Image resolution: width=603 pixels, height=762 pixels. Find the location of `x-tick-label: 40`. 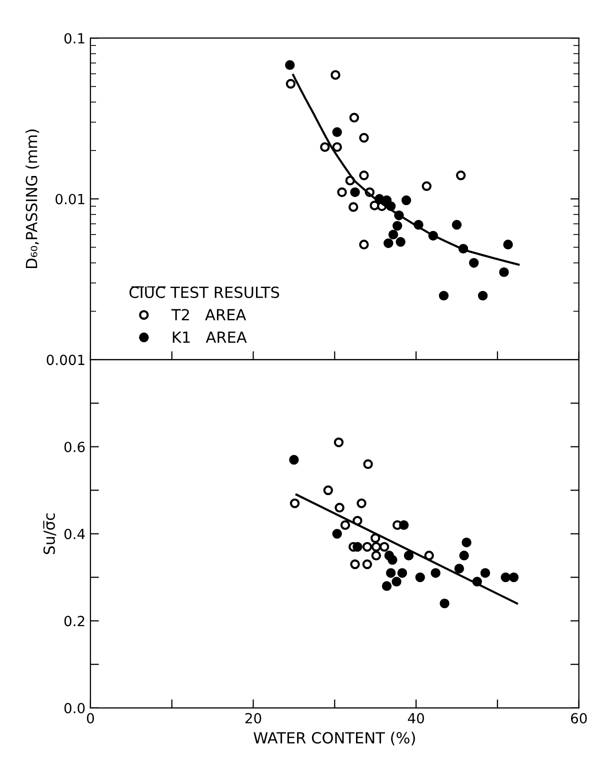

x-tick-label: 40 is located at coordinates (416, 718).